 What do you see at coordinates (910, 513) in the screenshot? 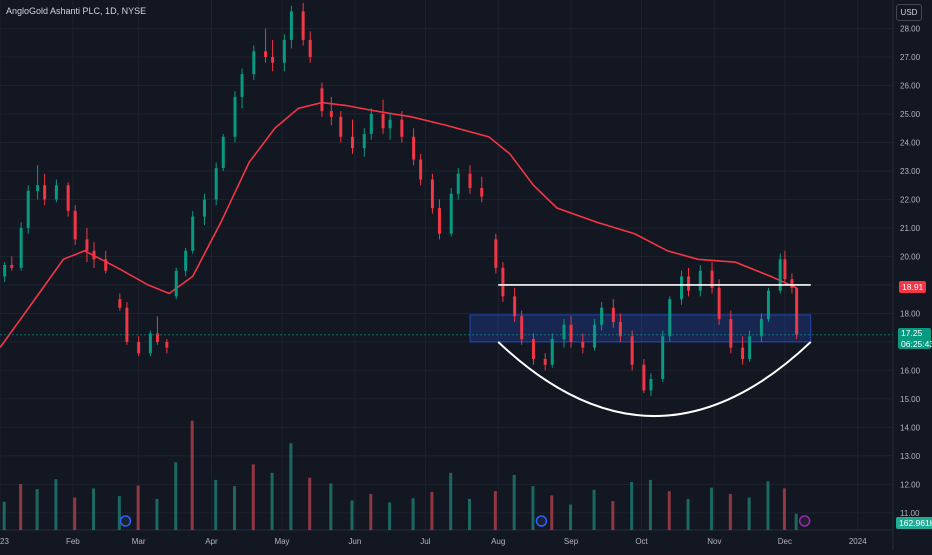
I see `price-tick-label: 11.00` at bounding box center [910, 513].